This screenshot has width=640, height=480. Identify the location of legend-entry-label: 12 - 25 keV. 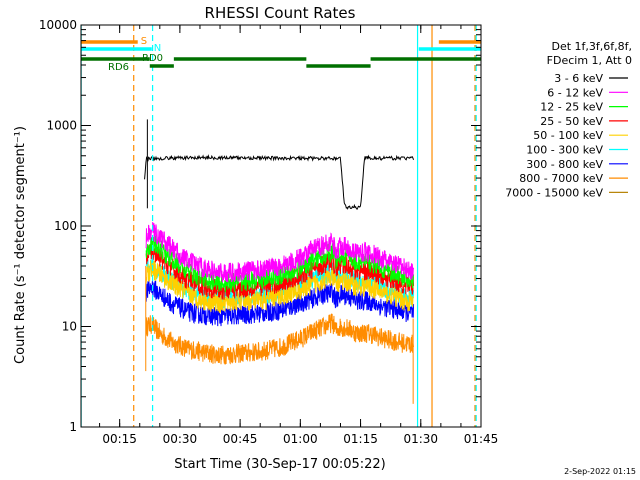
(571, 107).